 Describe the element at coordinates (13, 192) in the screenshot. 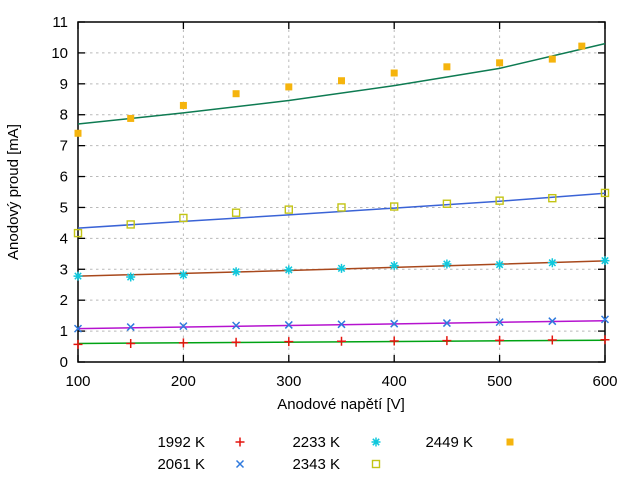

I see `y-axis-label: Anodový proud [mA]` at that location.